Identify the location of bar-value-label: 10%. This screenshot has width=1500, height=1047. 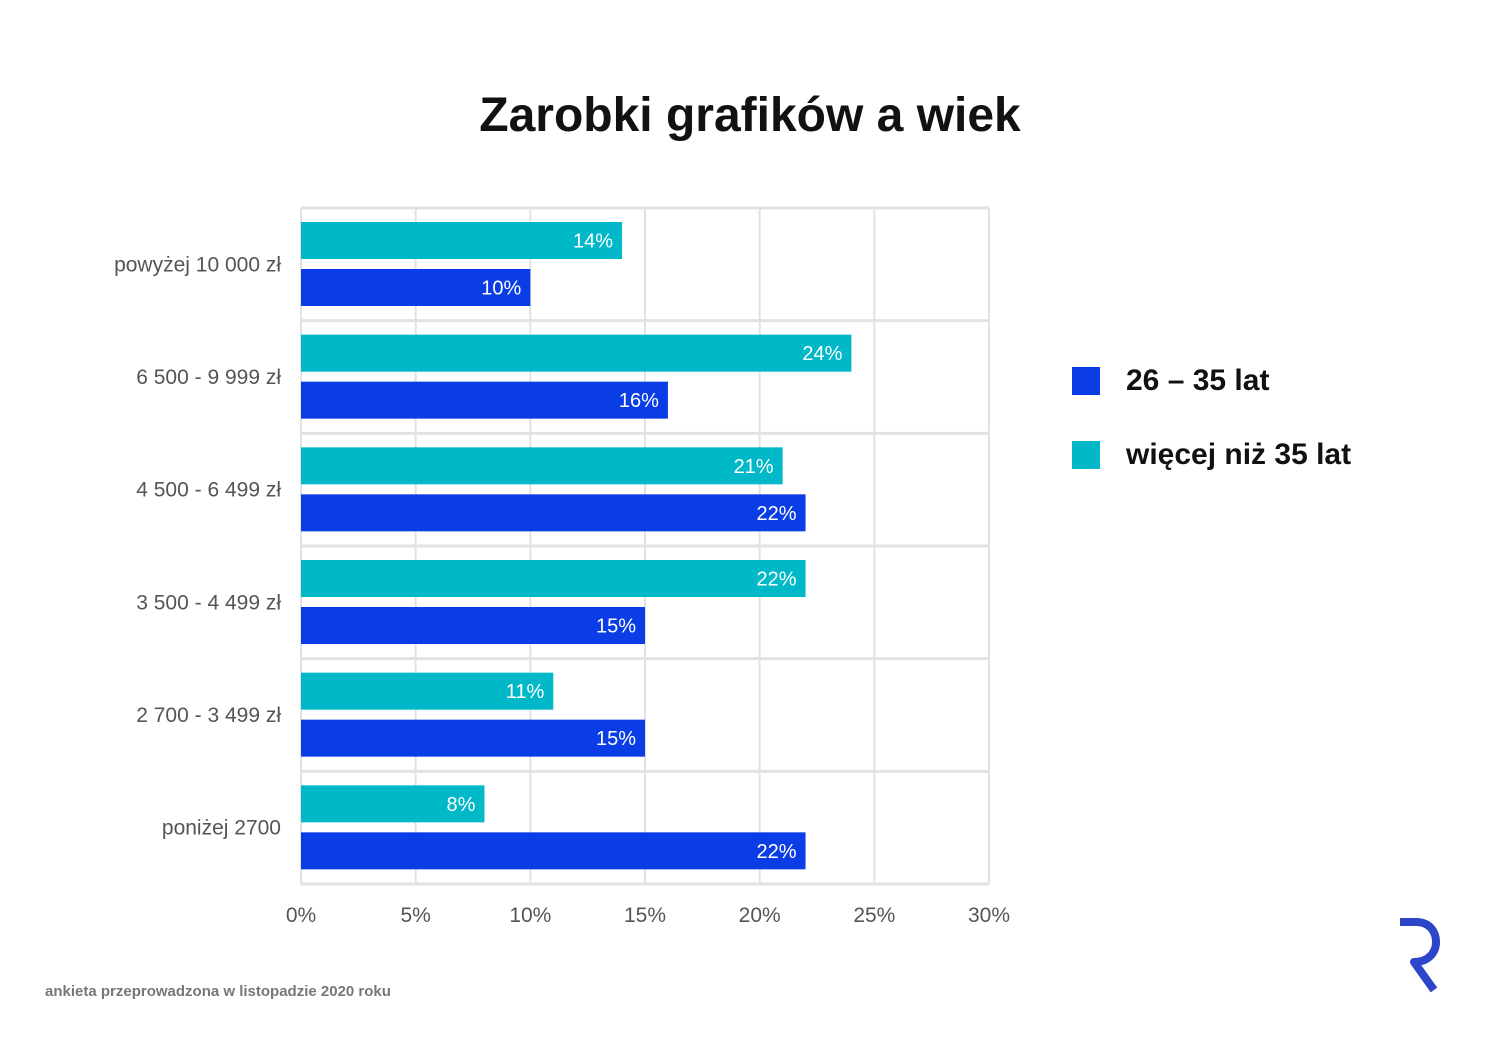
(501, 289).